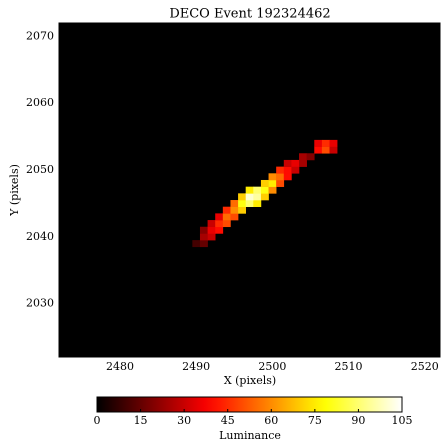 The height and width of the screenshot is (448, 441). I want to click on y-tick-label: 2070, so click(40, 35).